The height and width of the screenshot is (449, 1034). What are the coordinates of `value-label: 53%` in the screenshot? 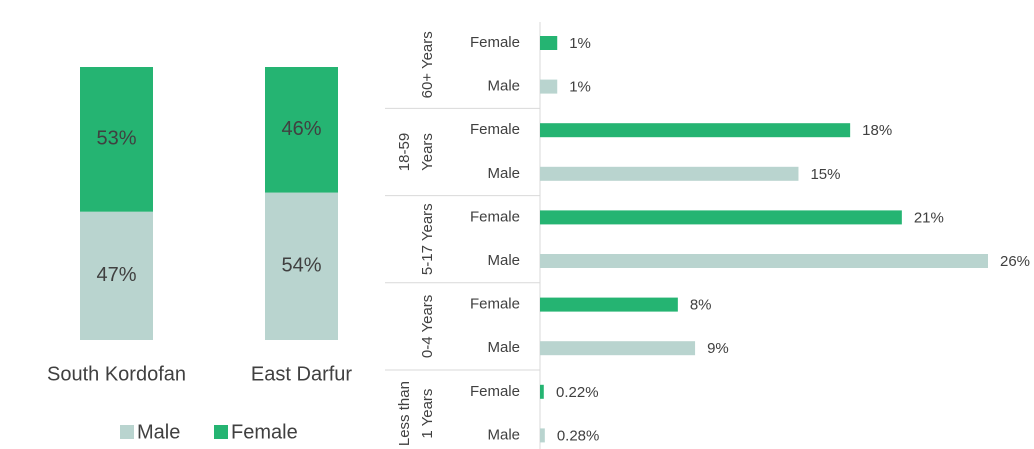 It's located at (116, 139).